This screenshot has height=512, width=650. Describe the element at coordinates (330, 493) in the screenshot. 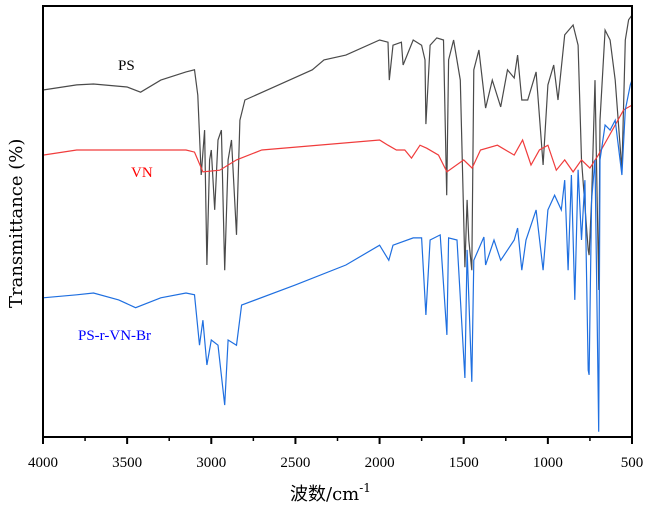

I see `x-axis-title: 波数/cm-1` at that location.